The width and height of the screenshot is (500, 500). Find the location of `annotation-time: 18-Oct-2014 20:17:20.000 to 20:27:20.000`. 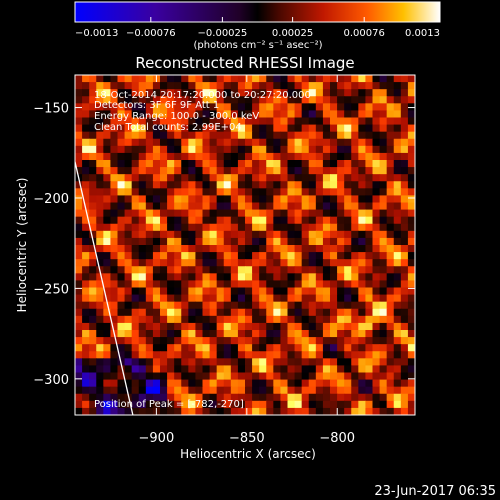

annotation-time: 18-Oct-2014 20:17:20.000 to 20:27:20.000 is located at coordinates (202, 95).